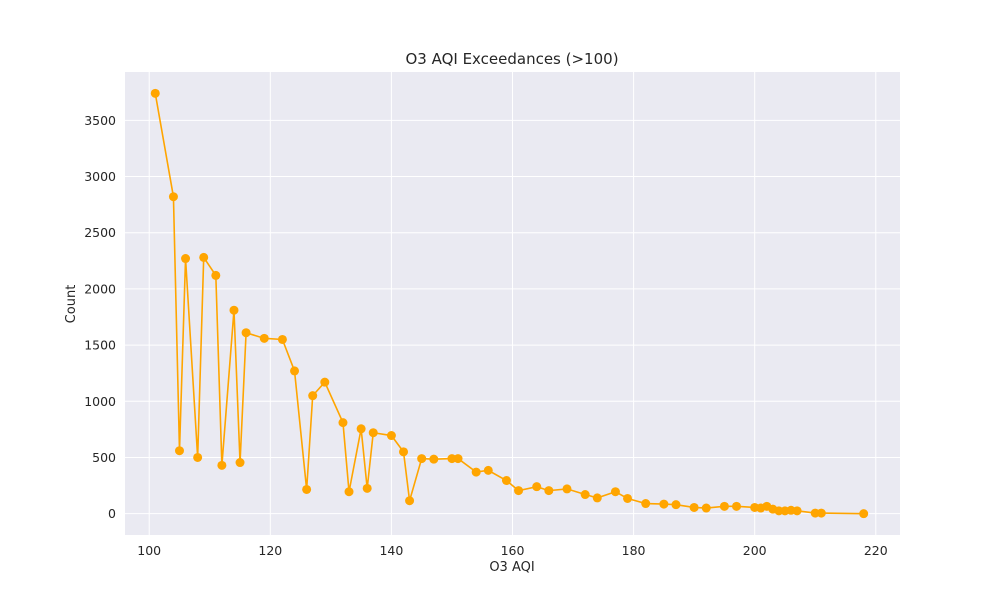 This screenshot has height=600, width=1000. I want to click on x-tick-label: 200, so click(755, 550).